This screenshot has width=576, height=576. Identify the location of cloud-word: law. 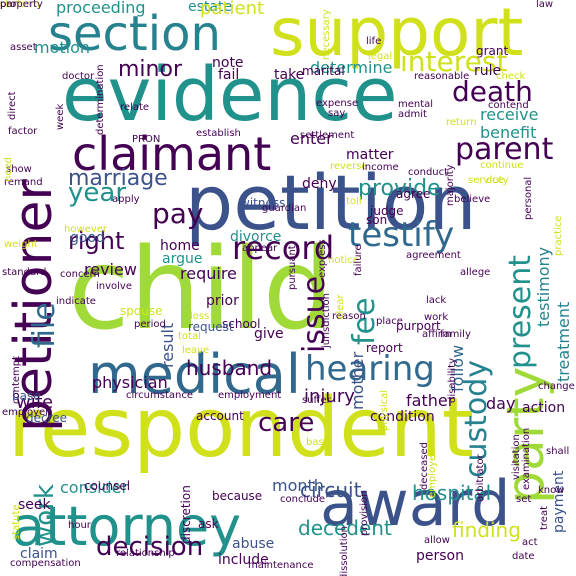
(545, 5).